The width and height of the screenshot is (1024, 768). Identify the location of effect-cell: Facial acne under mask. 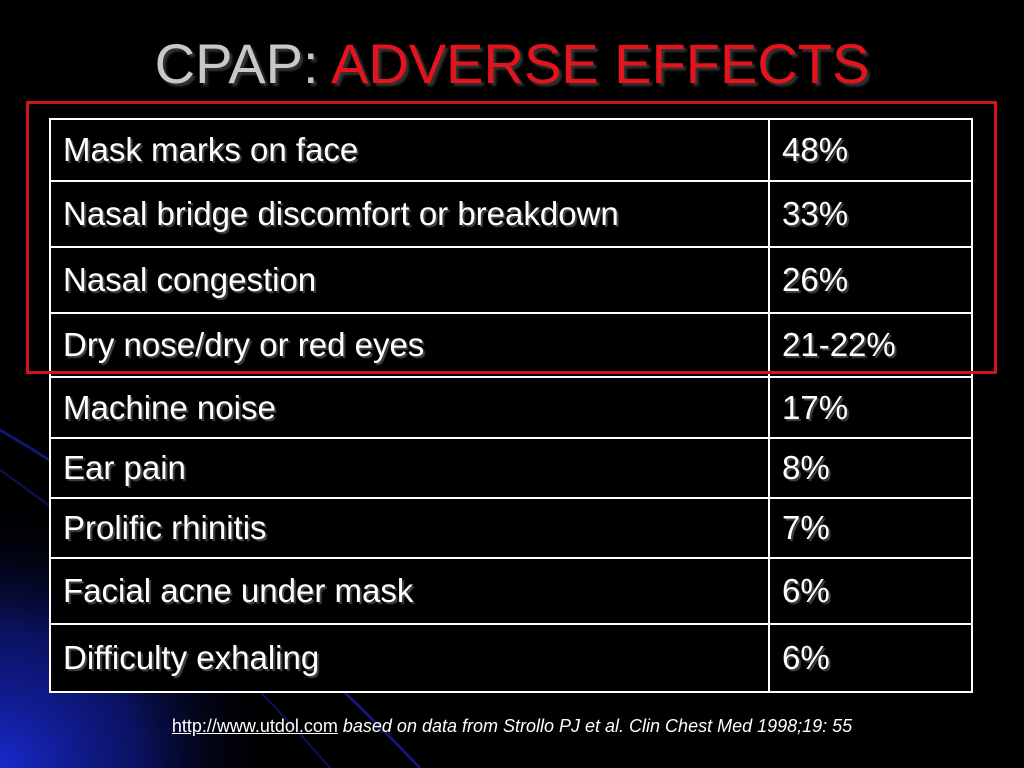
(409, 591).